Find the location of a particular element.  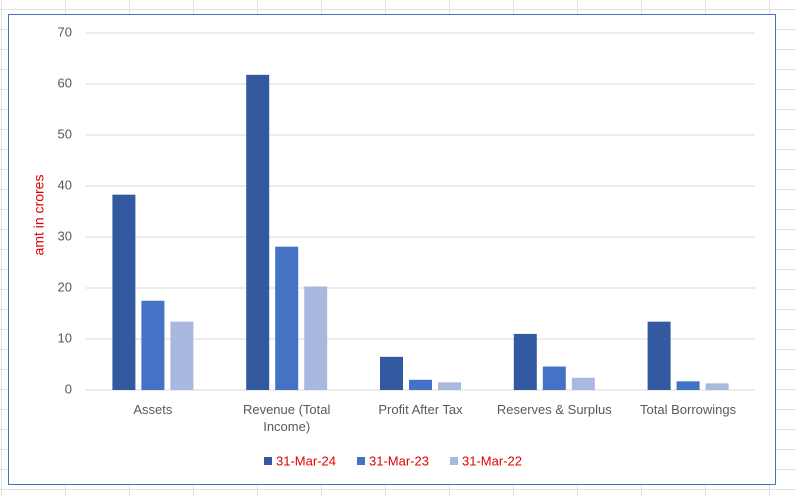

y-tick-label: 10 is located at coordinates (65, 337).